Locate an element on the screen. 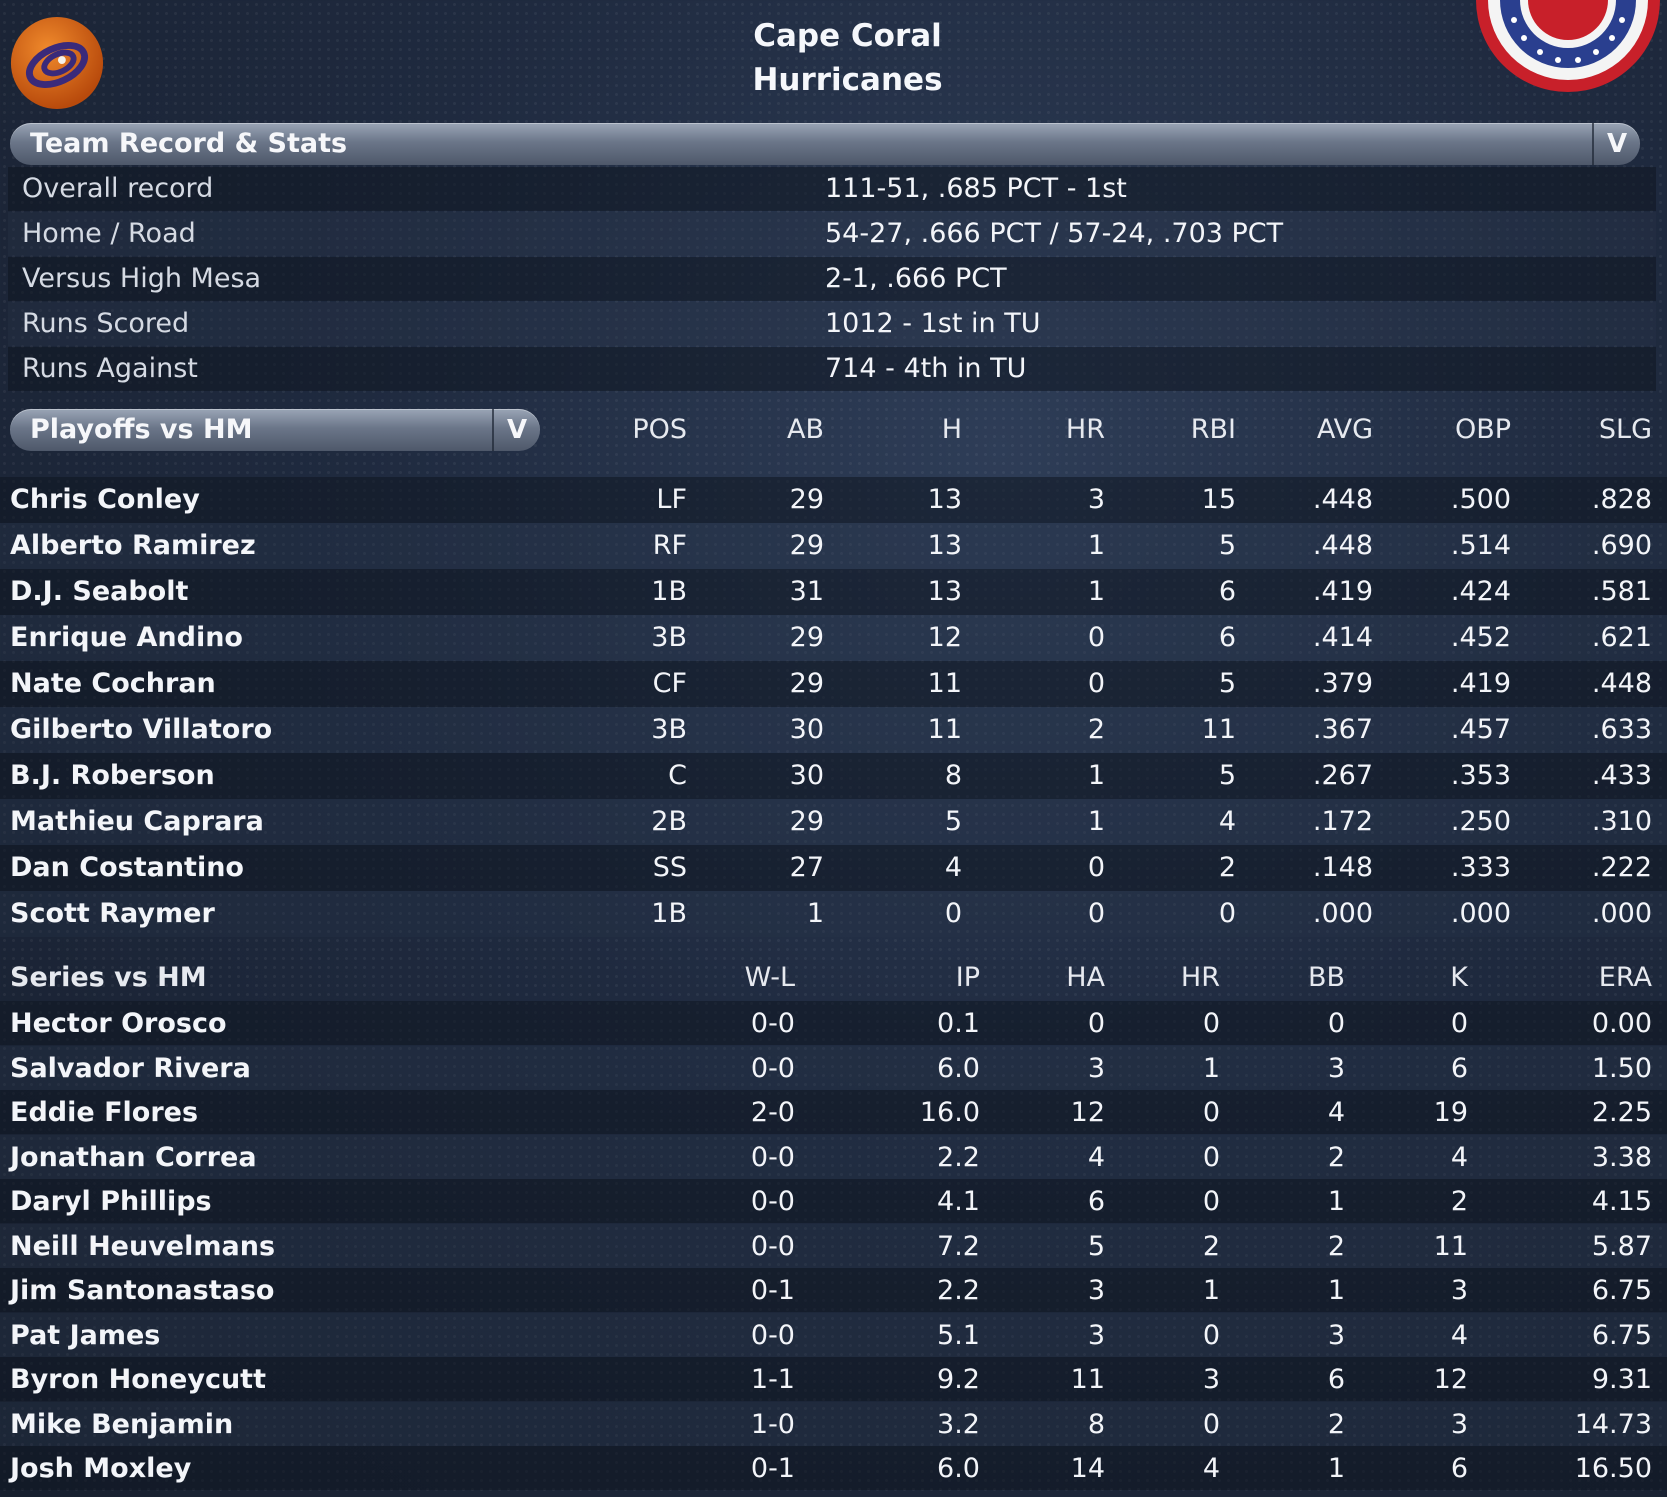 This screenshot has width=1667, height=1497. record-label: Home / Road is located at coordinates (109, 233).